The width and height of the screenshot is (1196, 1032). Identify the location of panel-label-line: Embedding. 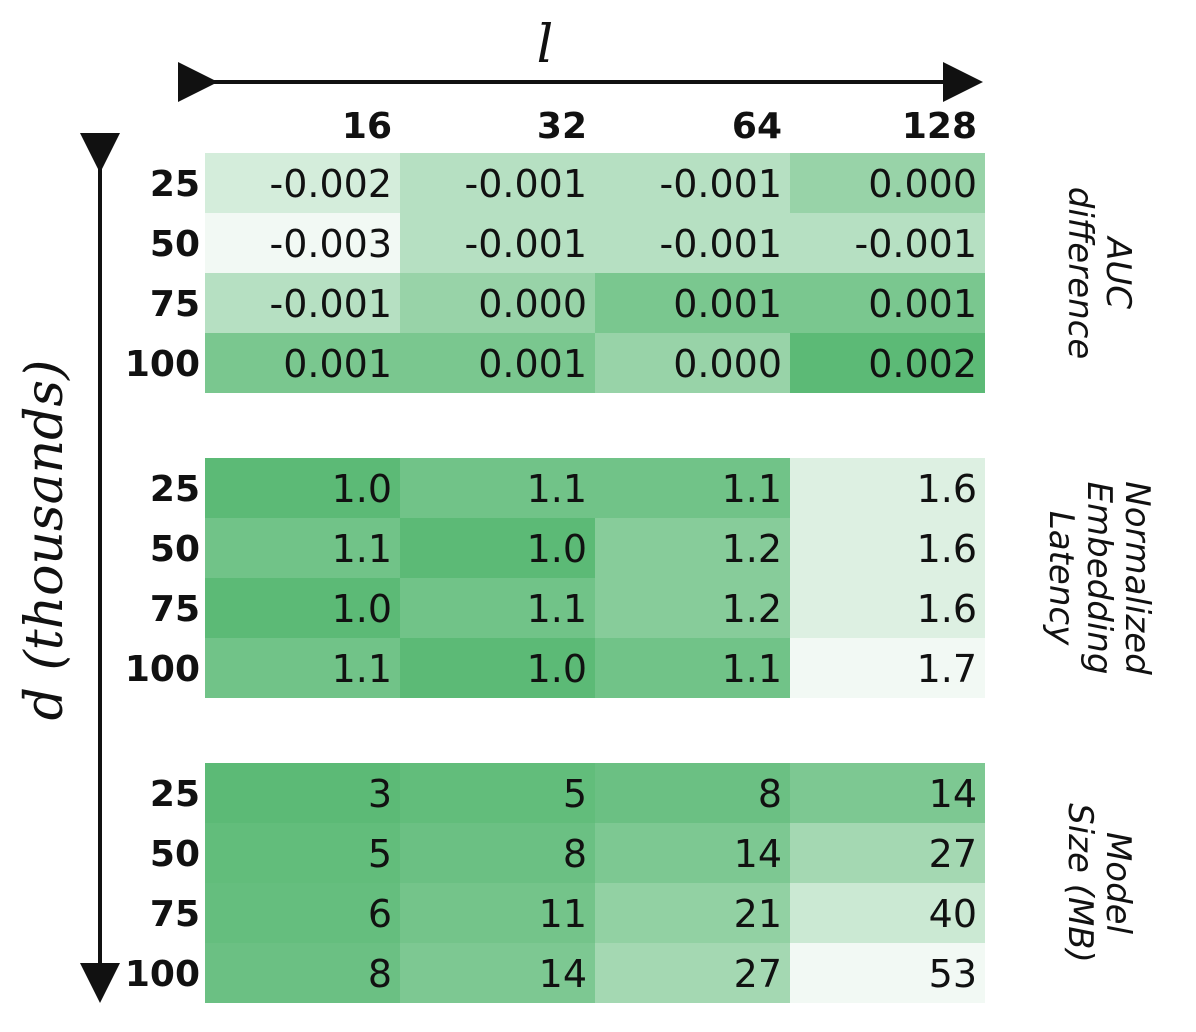
(1099, 578).